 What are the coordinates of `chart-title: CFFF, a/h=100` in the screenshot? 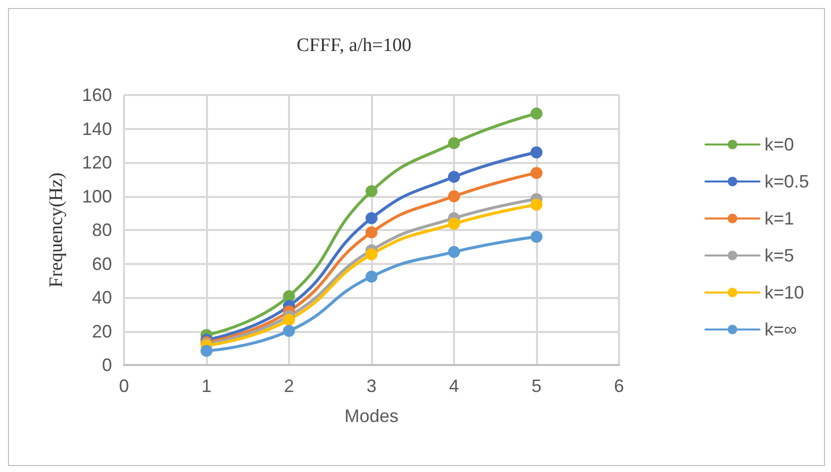 It's located at (354, 45).